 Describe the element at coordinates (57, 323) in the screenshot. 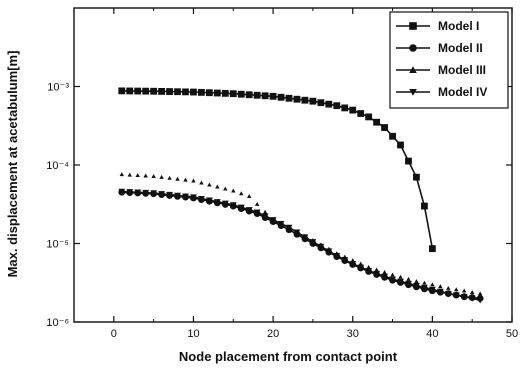

I see `y-tick-label: 10⁻⁶` at that location.